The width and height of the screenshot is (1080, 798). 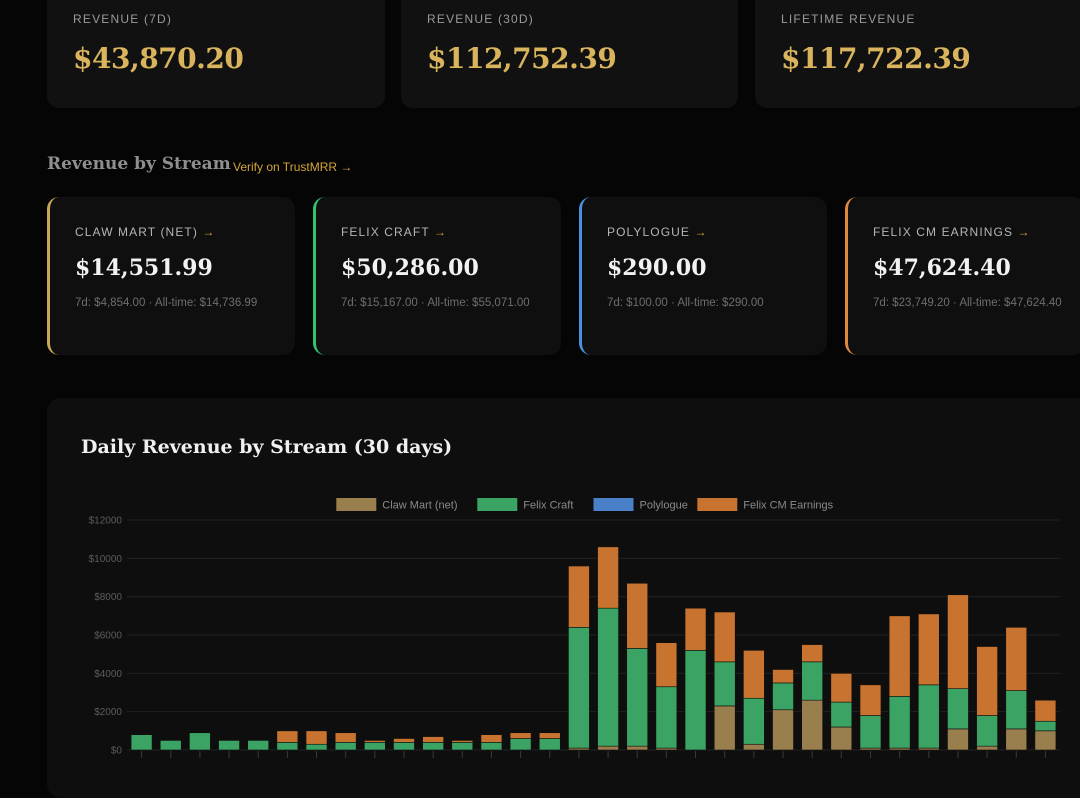 I want to click on stream-subtext: 7d: $4,854.00 · All-time: $14,736.99, so click(x=166, y=303).